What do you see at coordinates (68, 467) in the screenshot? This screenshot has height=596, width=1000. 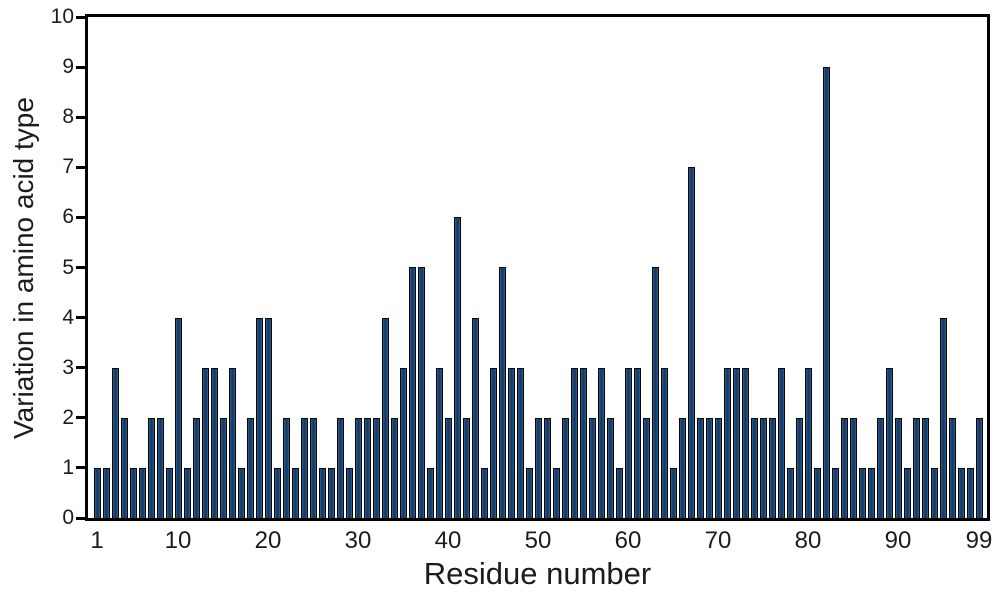 I see `y-tick-label-1: 1` at bounding box center [68, 467].